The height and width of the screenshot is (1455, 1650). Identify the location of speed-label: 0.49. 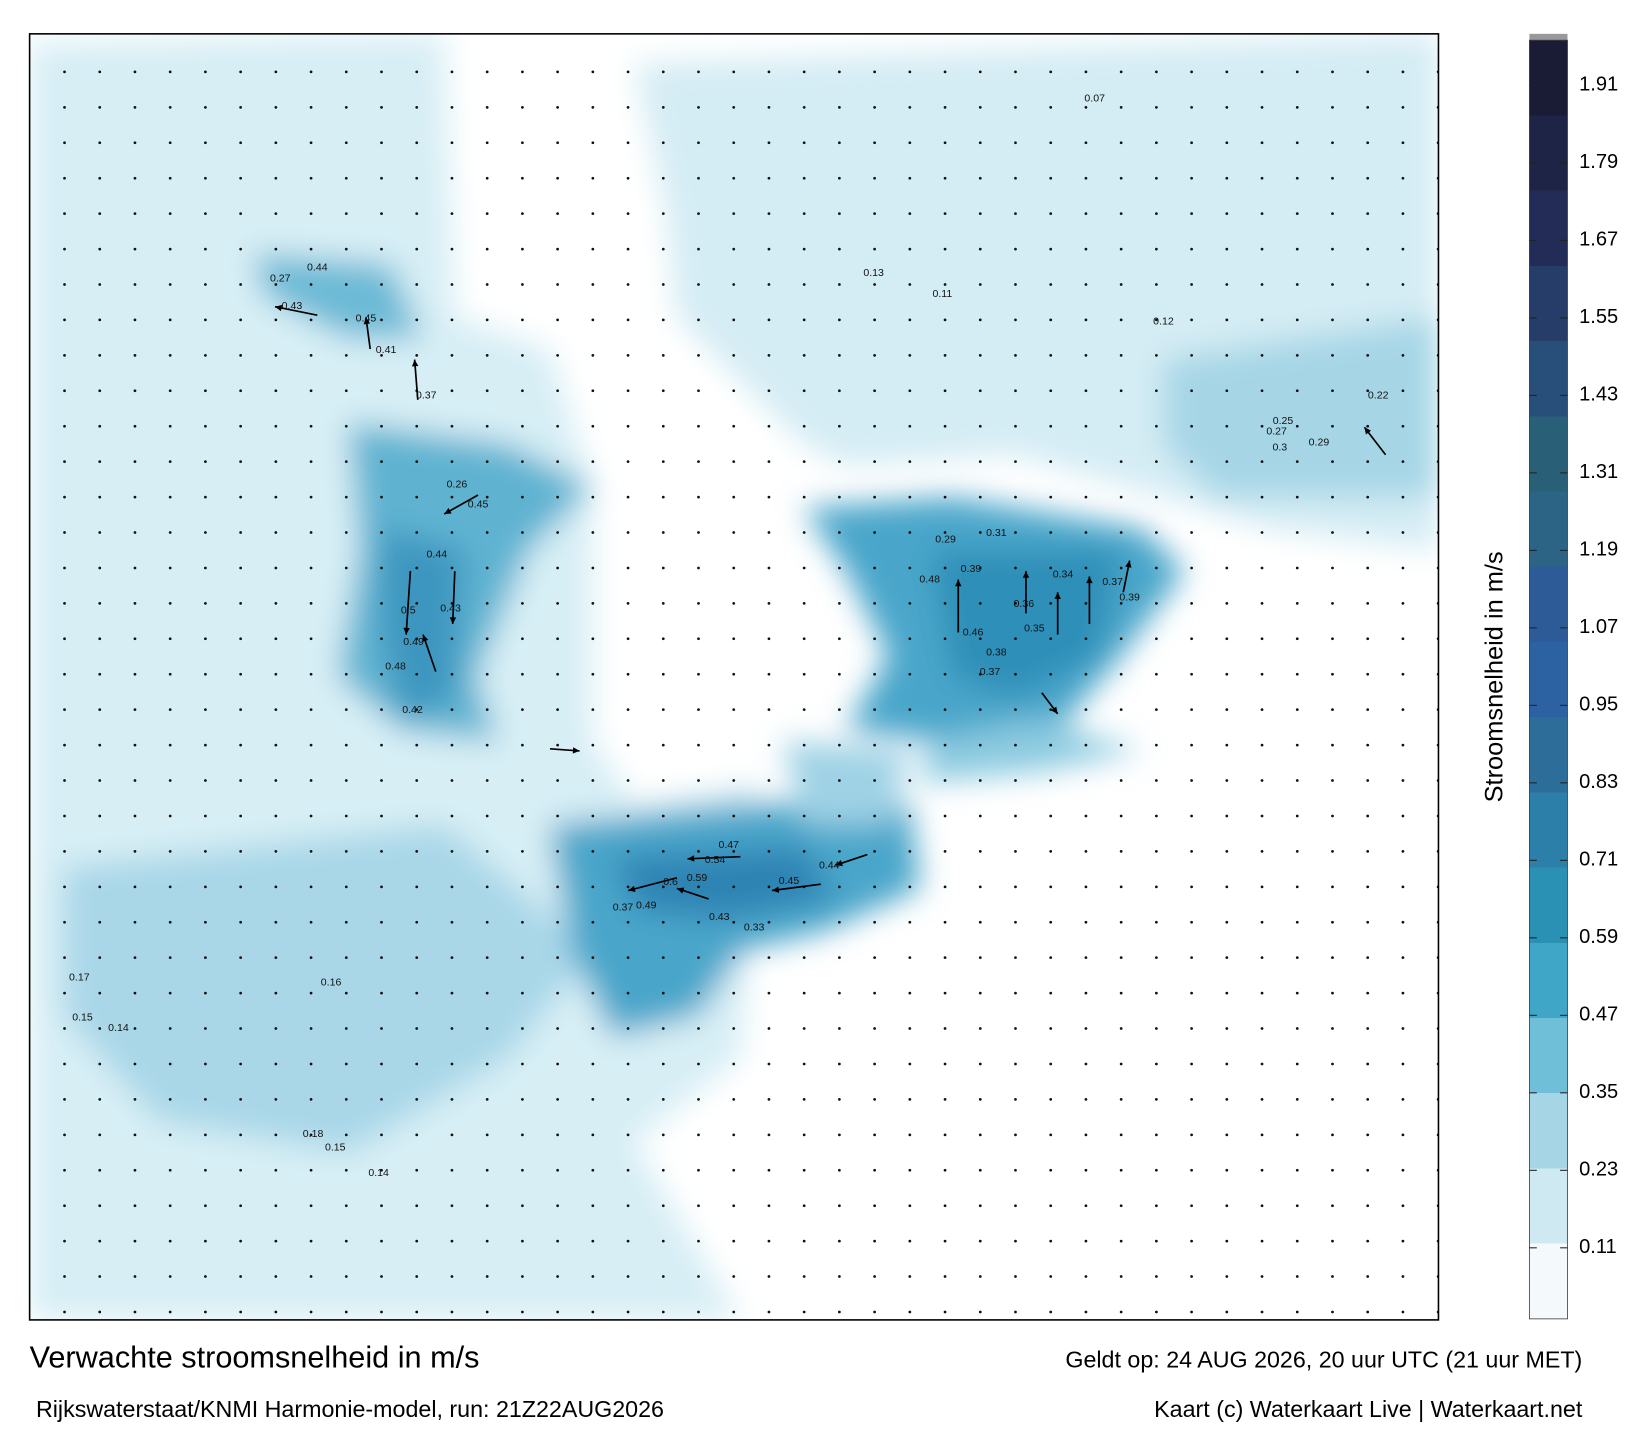
(413, 642).